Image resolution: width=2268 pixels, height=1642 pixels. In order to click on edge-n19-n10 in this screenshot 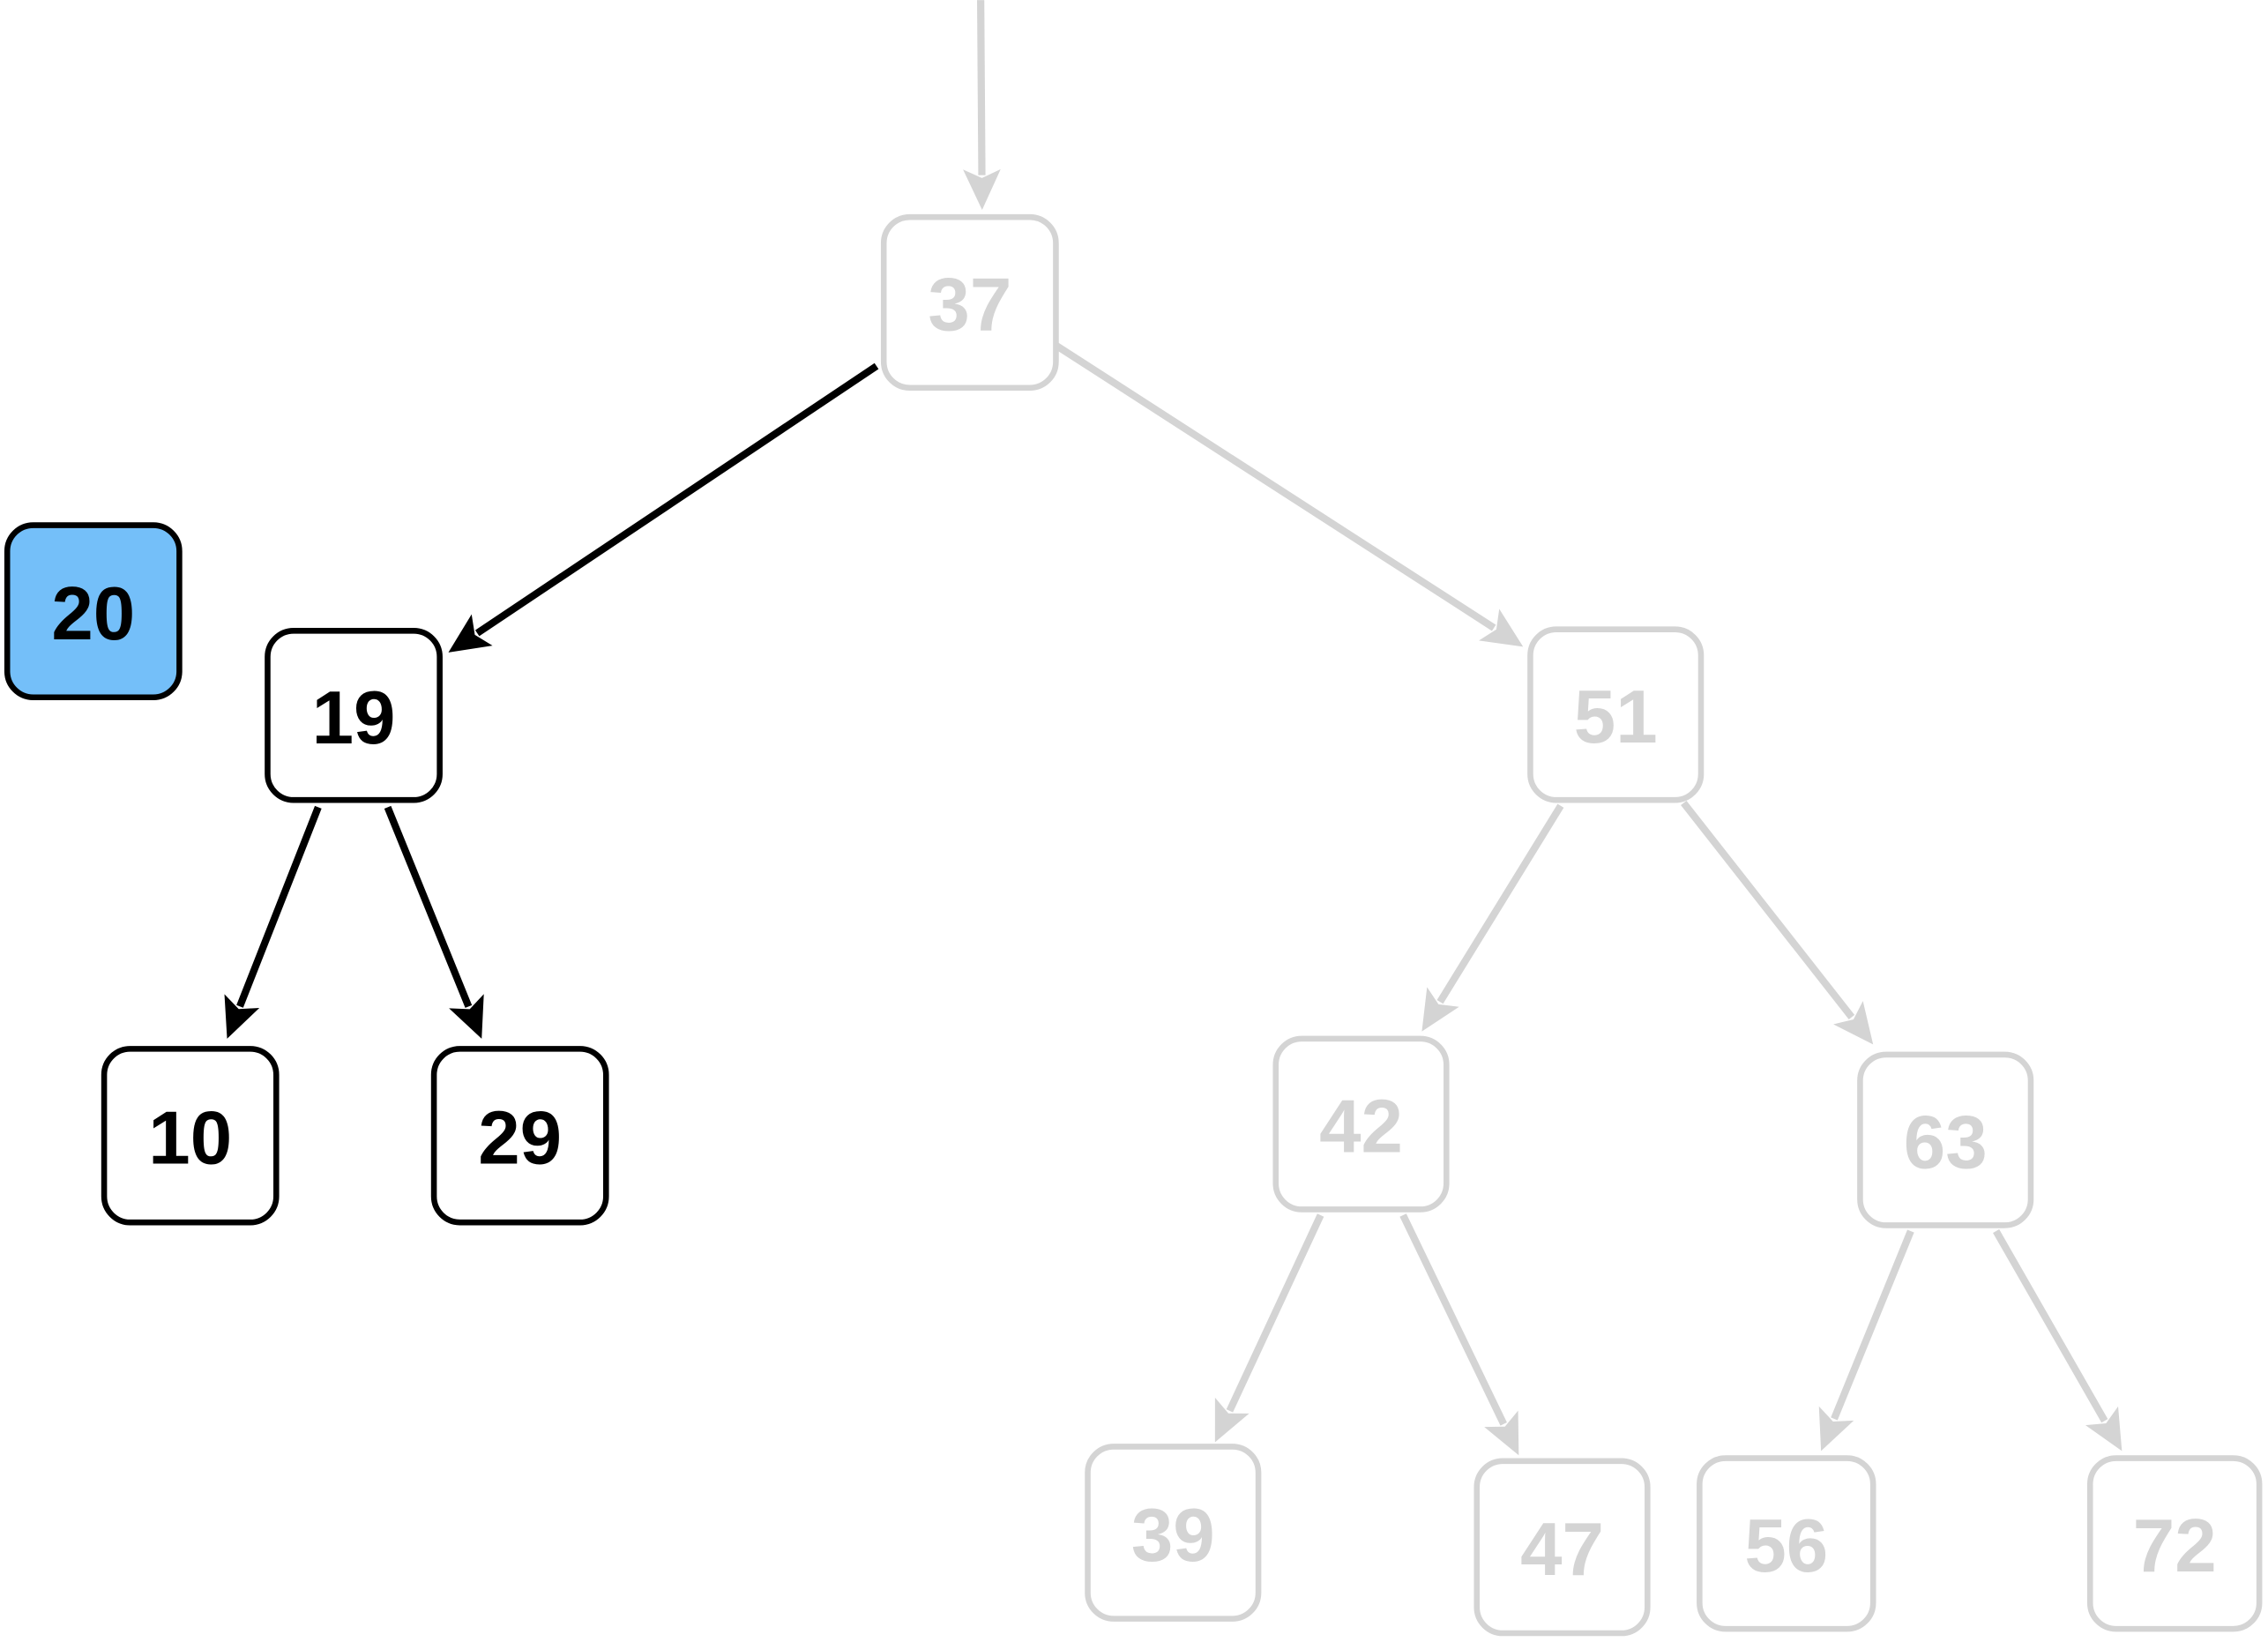, I will do `click(273, 922)`.